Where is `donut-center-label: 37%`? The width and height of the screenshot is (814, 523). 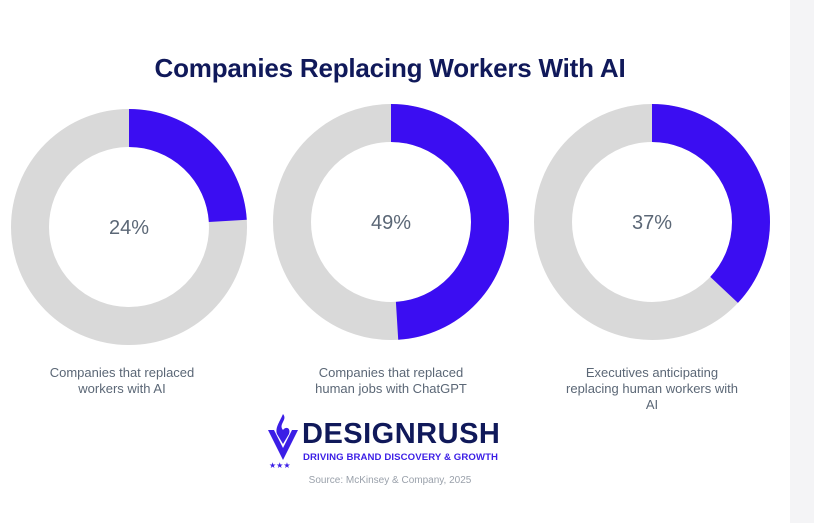
donut-center-label: 37% is located at coordinates (652, 223).